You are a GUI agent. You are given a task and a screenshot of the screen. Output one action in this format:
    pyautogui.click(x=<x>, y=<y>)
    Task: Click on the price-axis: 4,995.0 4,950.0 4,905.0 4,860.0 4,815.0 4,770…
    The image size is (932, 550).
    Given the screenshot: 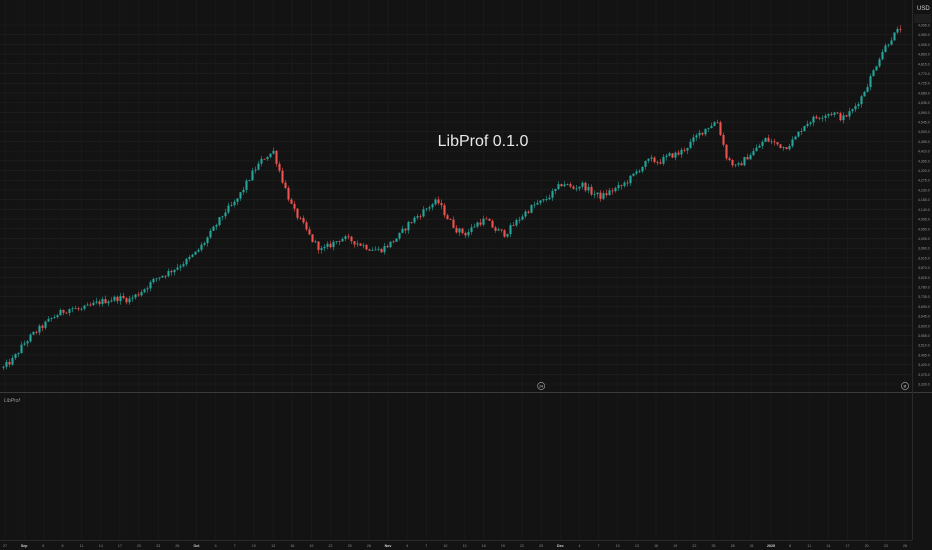 What is the action you would take?
    pyautogui.click(x=924, y=205)
    